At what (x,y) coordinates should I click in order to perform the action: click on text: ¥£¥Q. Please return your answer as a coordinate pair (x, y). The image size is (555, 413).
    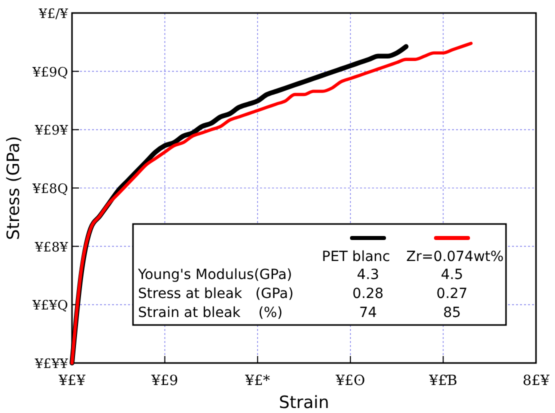
    Looking at the image, I should click on (50, 306).